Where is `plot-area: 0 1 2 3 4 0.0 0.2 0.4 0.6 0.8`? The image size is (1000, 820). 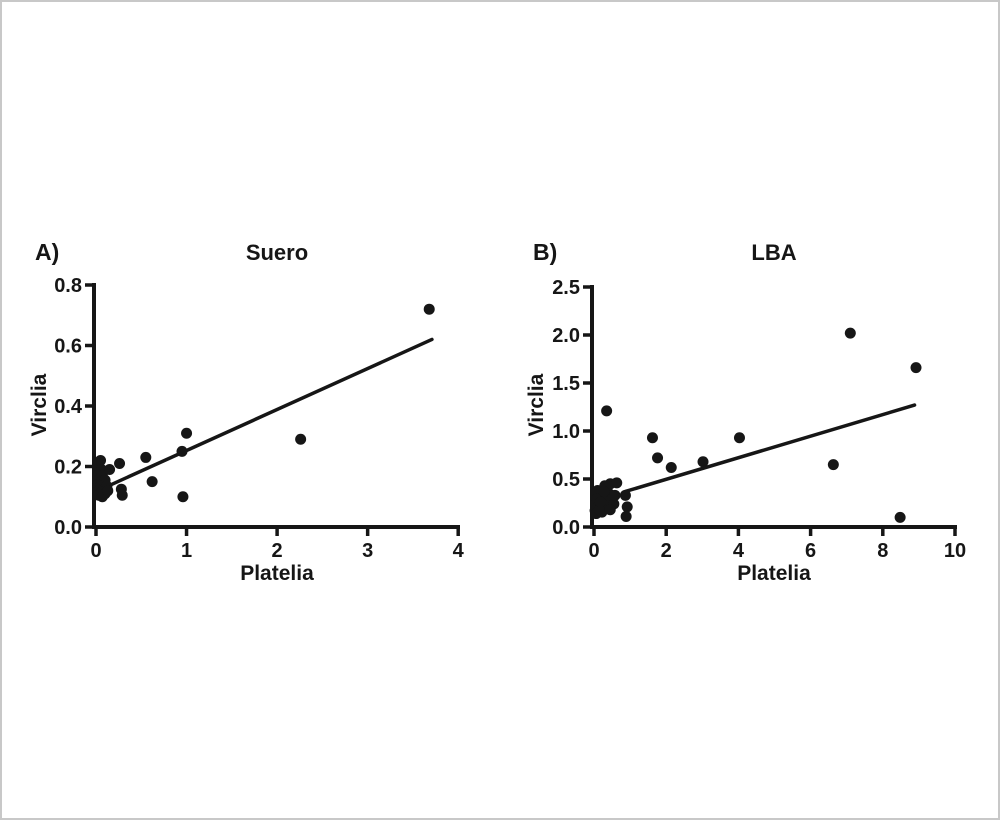
plot-area: 0 1 2 3 4 0.0 0.2 0.4 0.6 0.8 is located at coordinates (259, 418).